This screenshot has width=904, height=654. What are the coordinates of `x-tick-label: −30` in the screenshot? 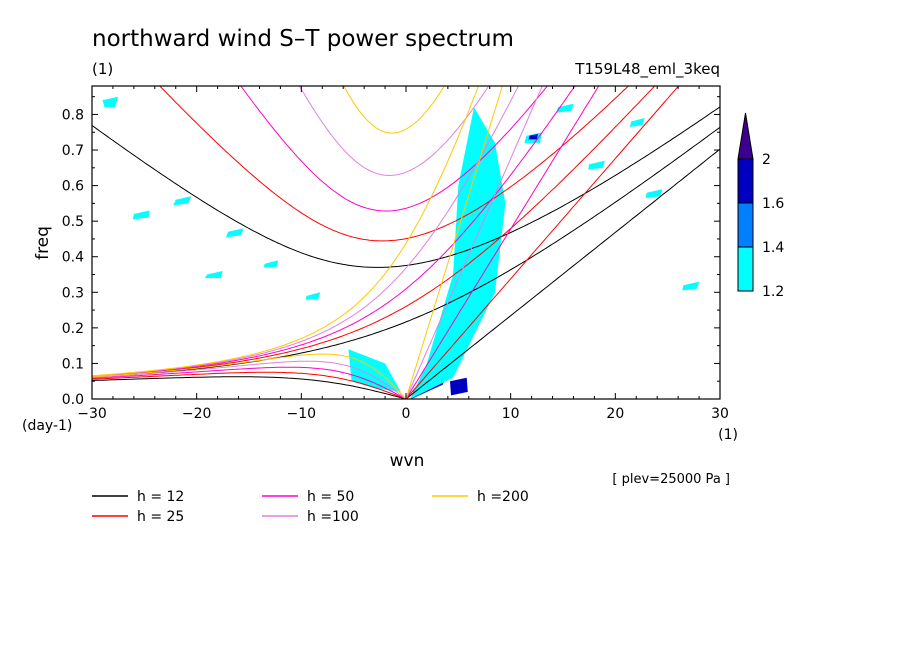 It's located at (92, 414).